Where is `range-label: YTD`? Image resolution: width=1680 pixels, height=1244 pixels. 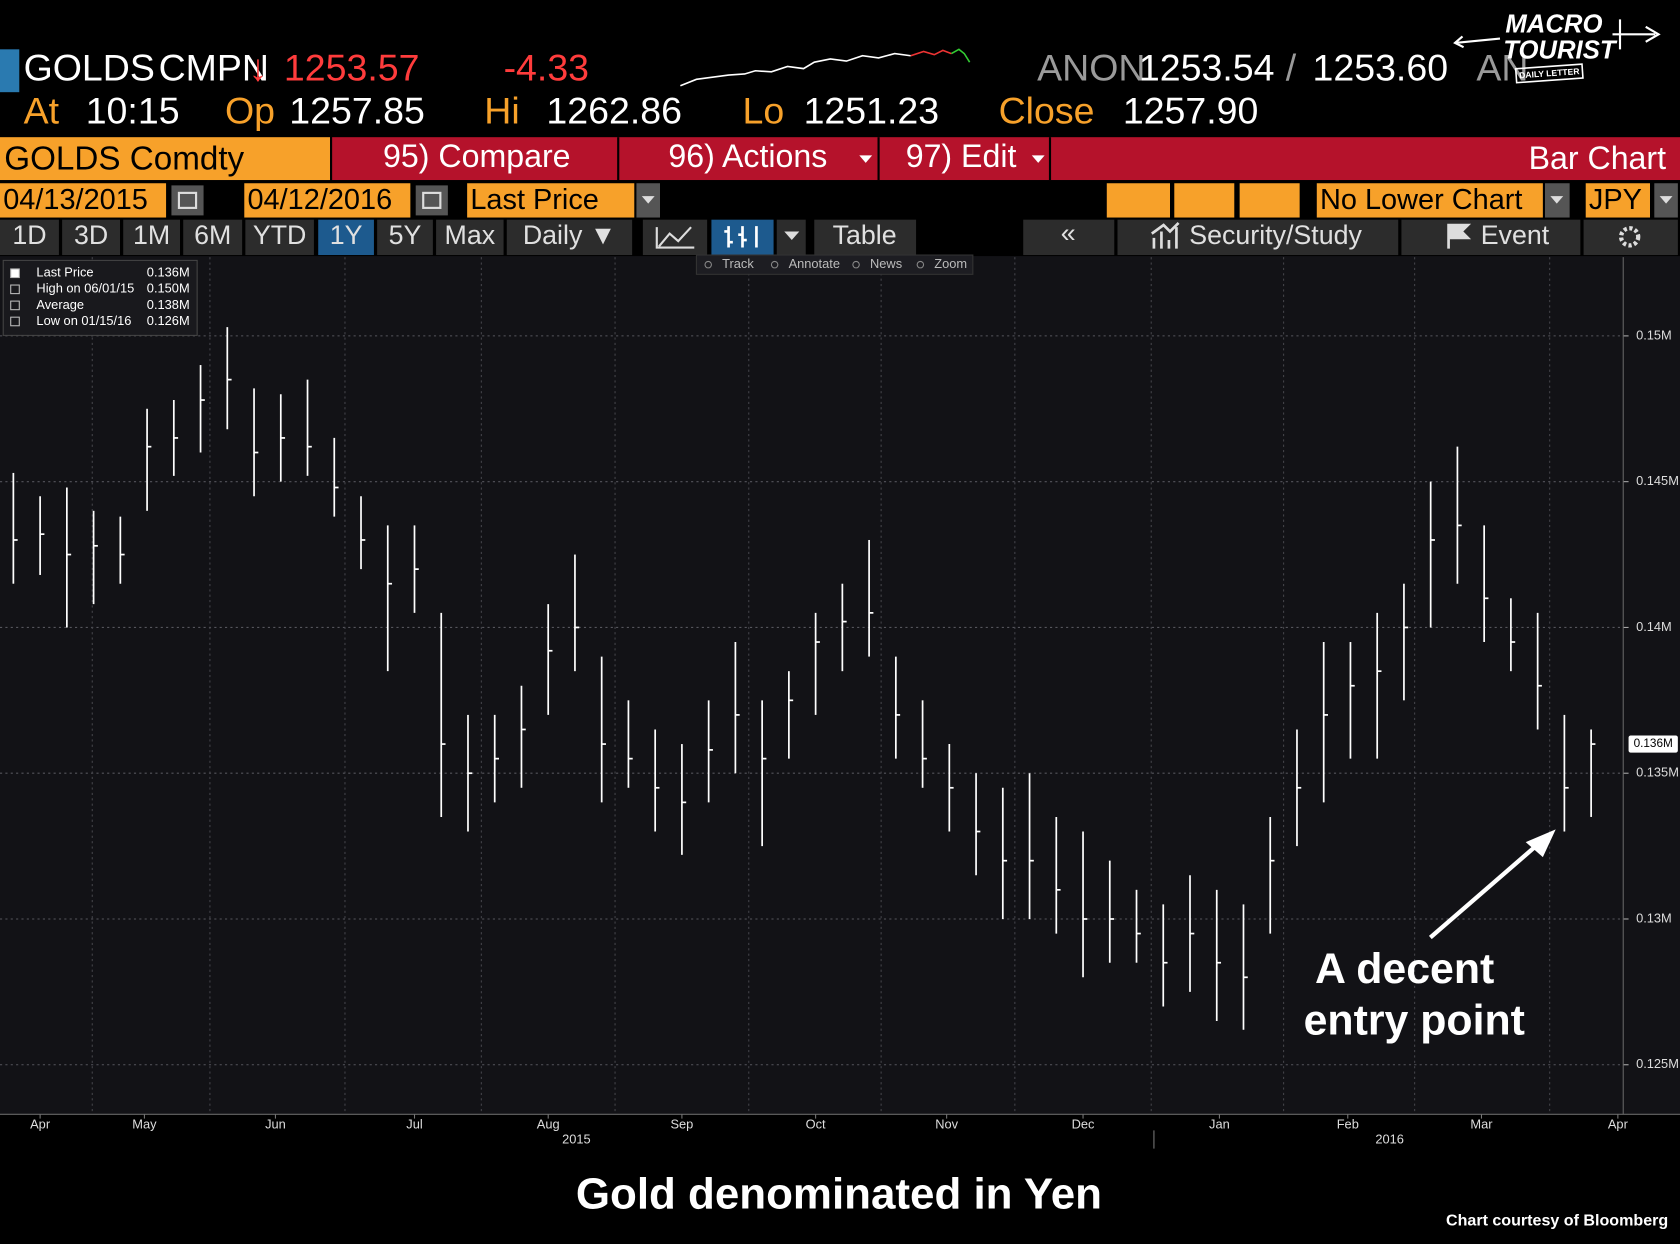 range-label: YTD is located at coordinates (280, 235).